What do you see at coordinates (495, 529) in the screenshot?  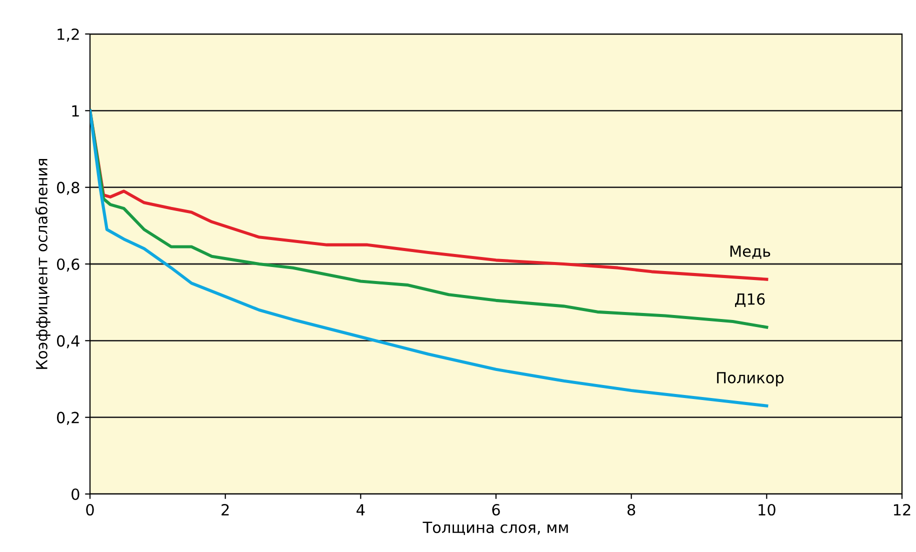 I see `x-axis-title: Толщина слоя, мм` at bounding box center [495, 529].